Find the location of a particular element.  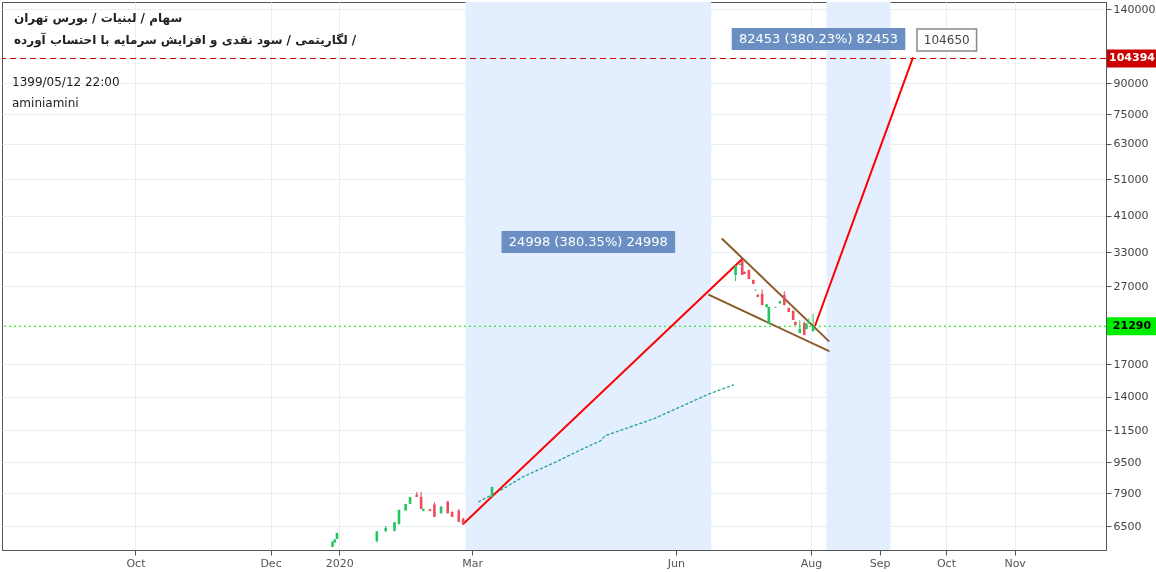

x-tick-label: Nov is located at coordinates (1015, 563).